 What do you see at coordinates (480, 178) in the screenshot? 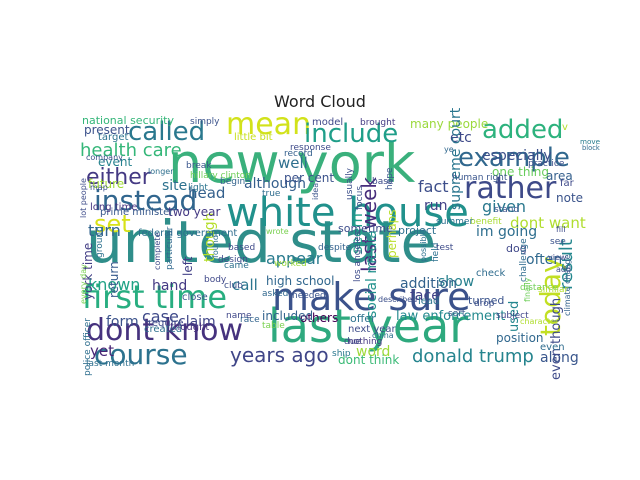
I see `word-human-right: human right` at bounding box center [480, 178].